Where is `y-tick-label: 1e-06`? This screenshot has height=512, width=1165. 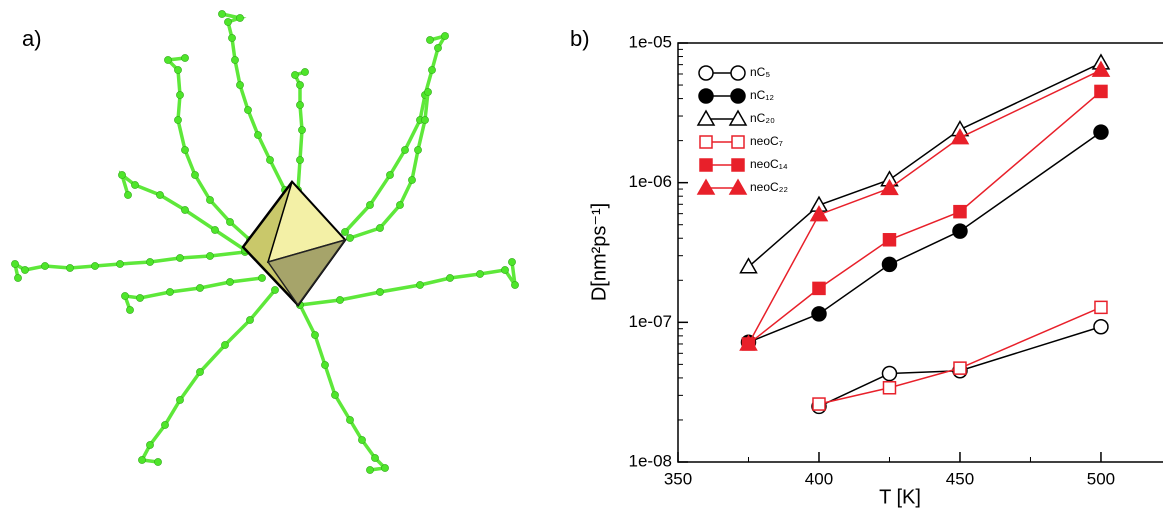 y-tick-label: 1e-06 is located at coordinates (650, 181).